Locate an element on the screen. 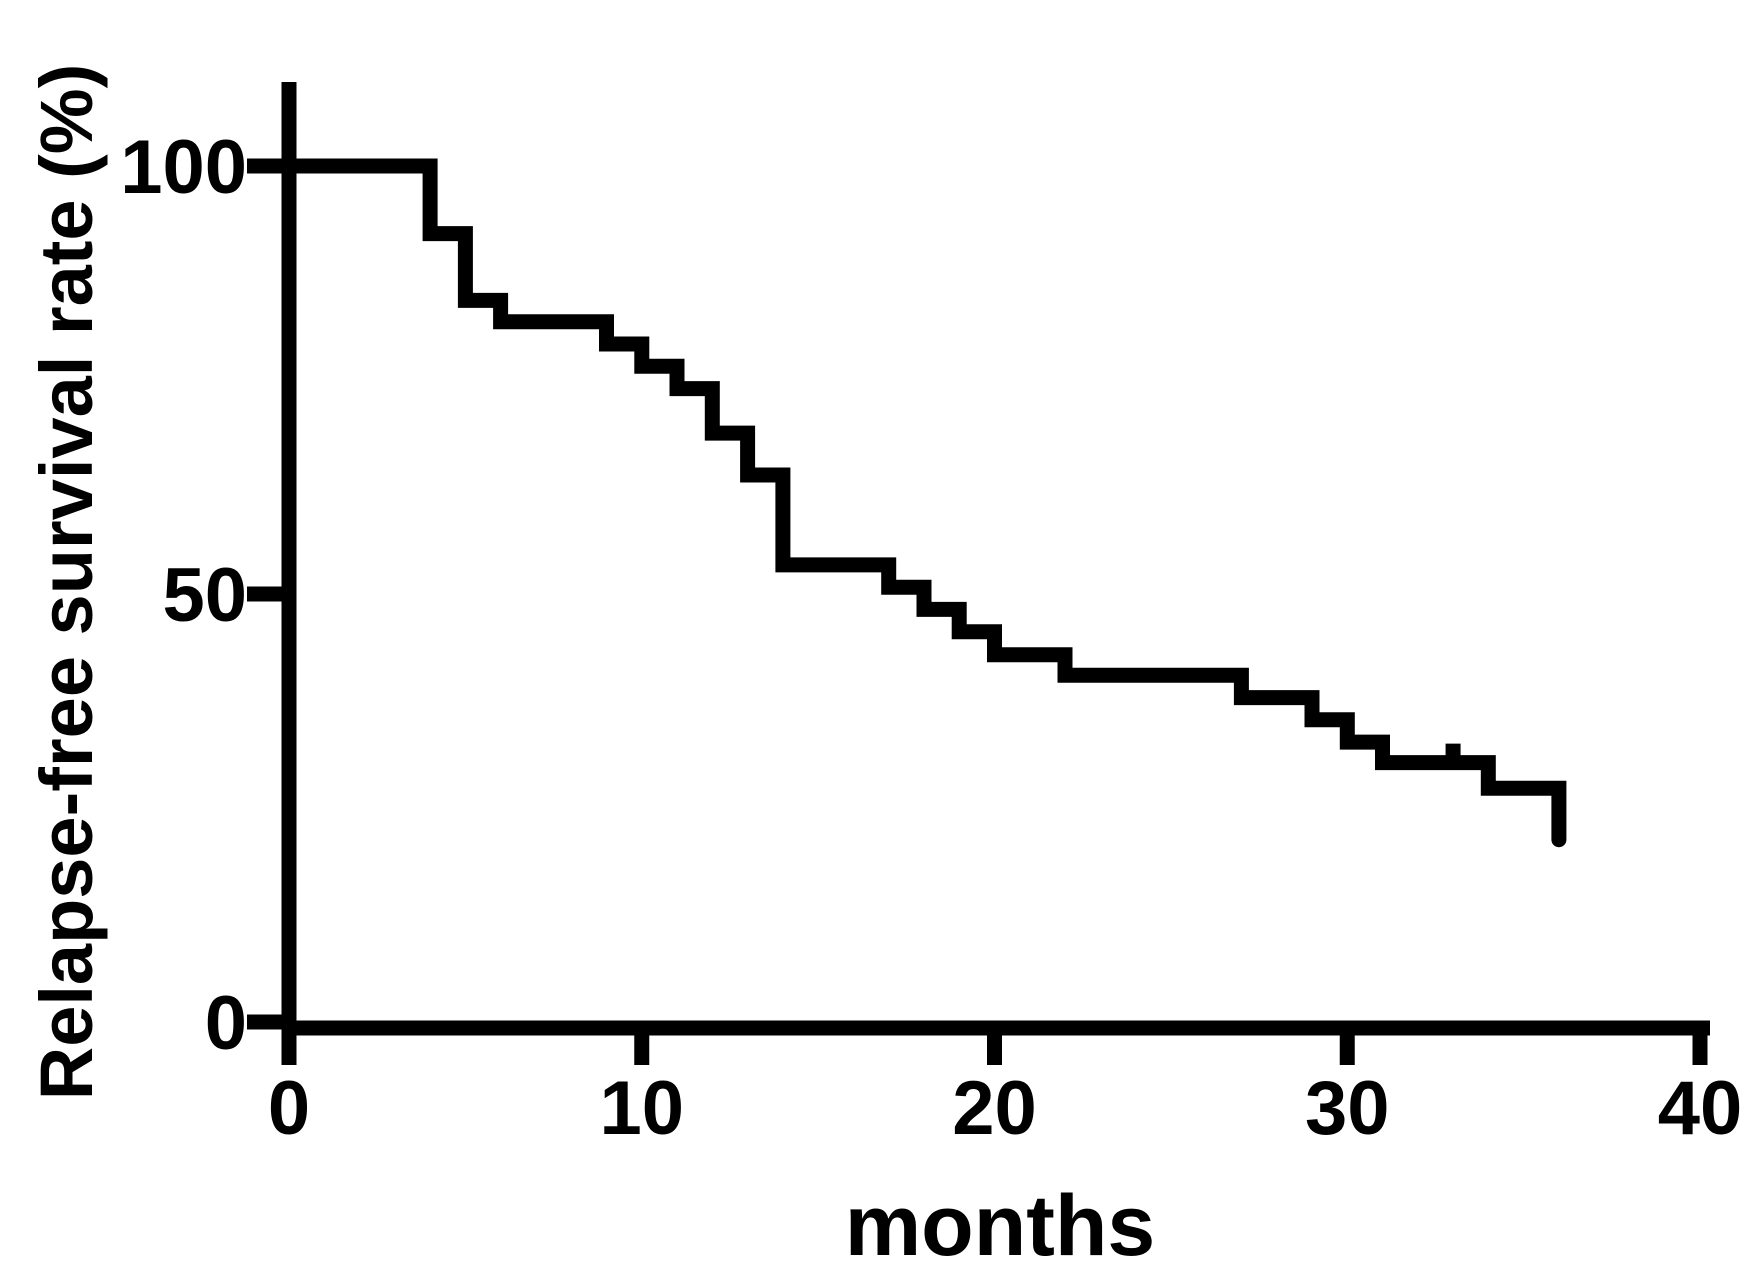 The image size is (1756, 1285). y-tick-label: 100 is located at coordinates (183, 167).